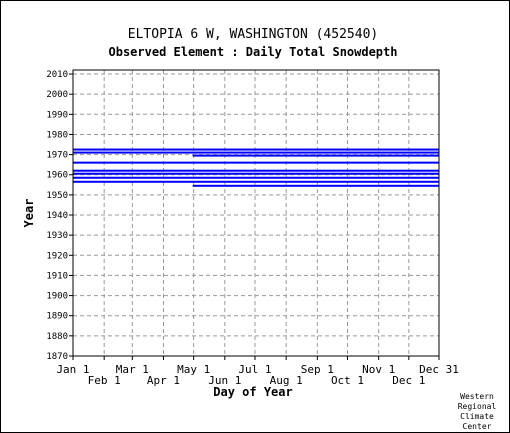 Image resolution: width=510 pixels, height=433 pixels. I want to click on y-tick-label: 1940, so click(57, 216).